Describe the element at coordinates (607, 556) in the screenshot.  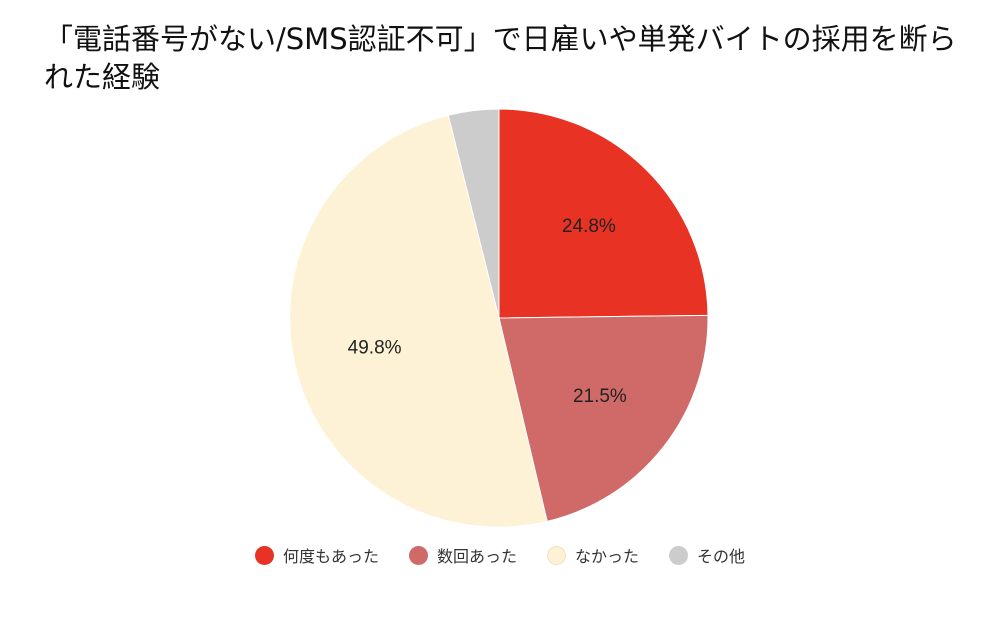
I see `legend-label: なかった` at that location.